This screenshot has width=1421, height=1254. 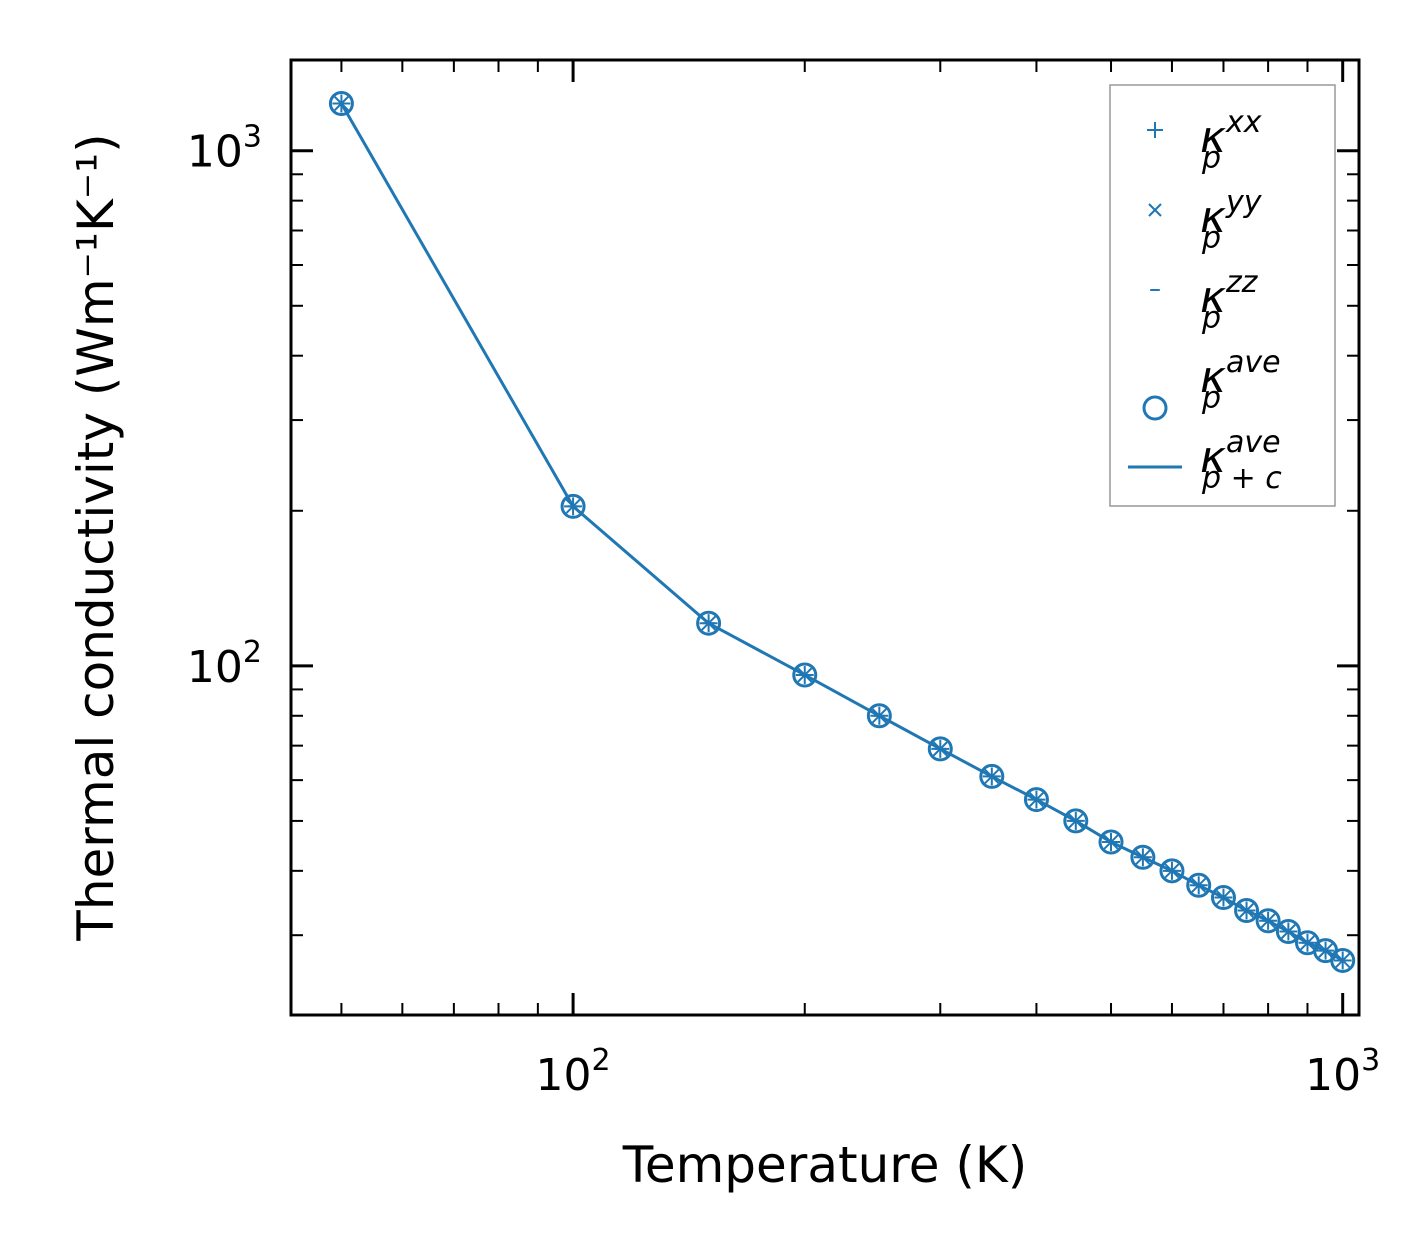 What do you see at coordinates (1222, 295) in the screenshot?
I see `legend-frame` at bounding box center [1222, 295].